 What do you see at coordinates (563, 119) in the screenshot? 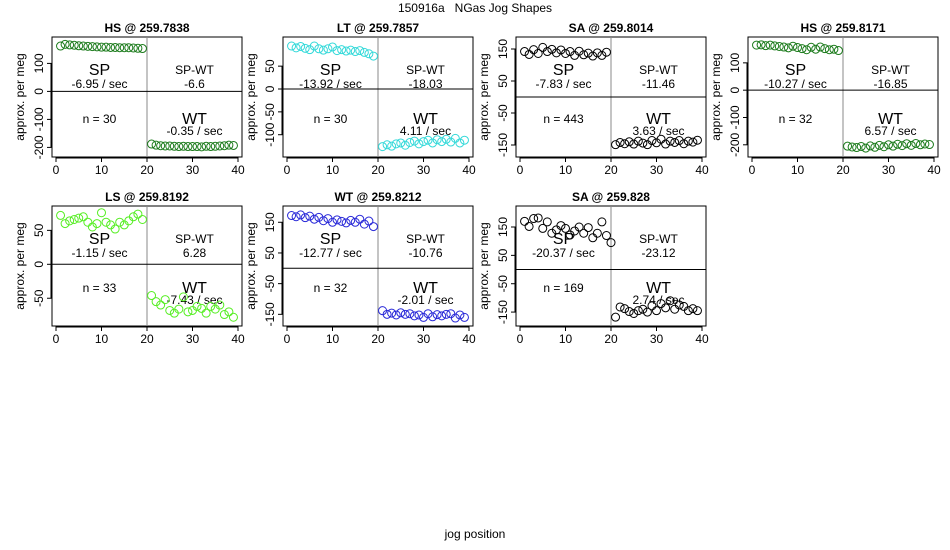
I see `n-label: n = 443` at bounding box center [563, 119].